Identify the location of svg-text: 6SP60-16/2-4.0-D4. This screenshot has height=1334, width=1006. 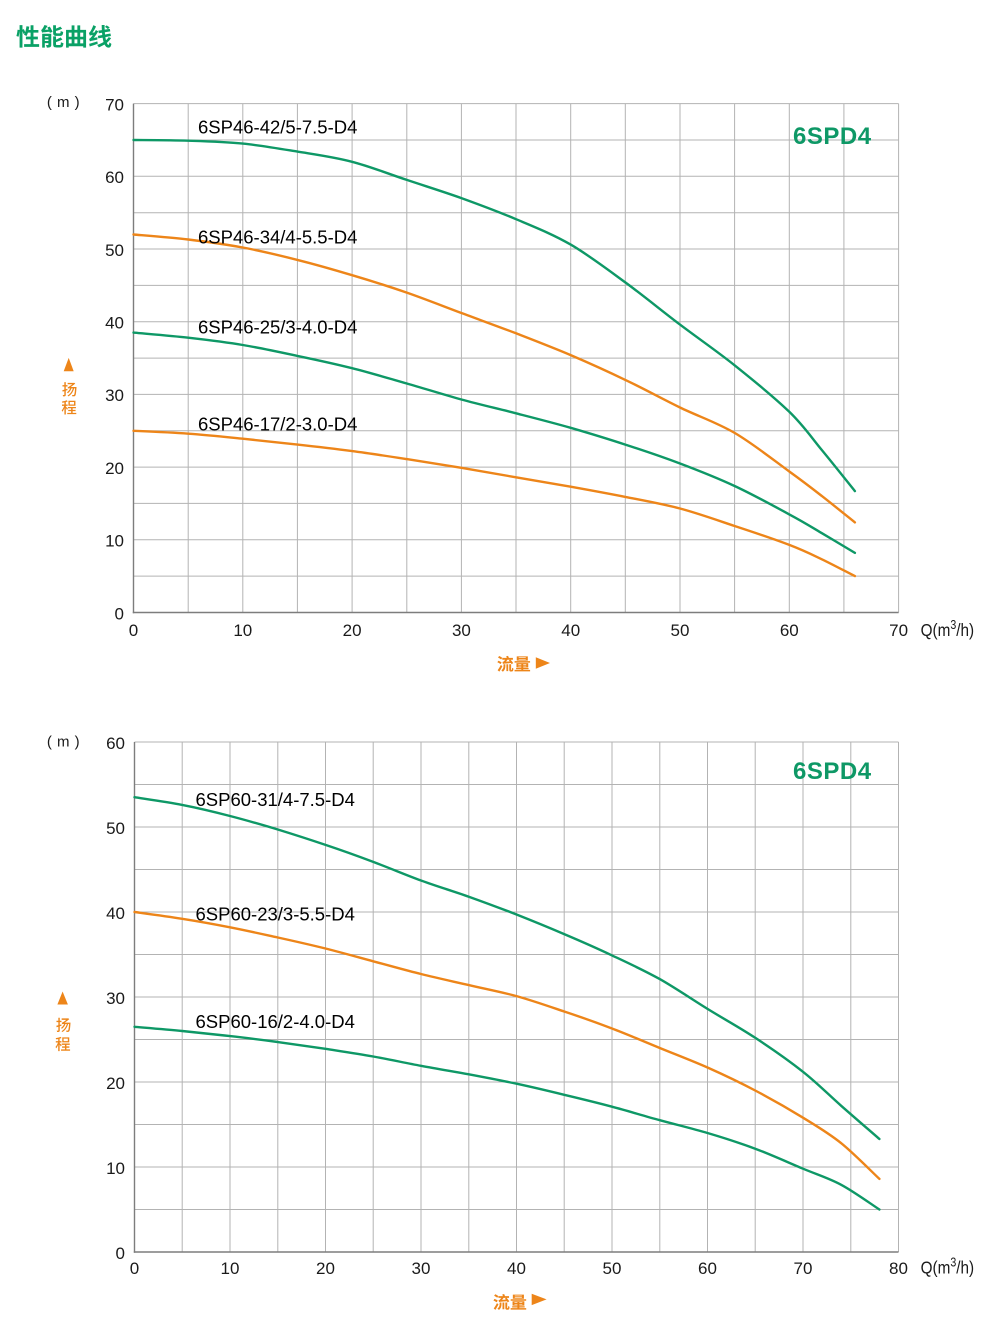
(275, 1021).